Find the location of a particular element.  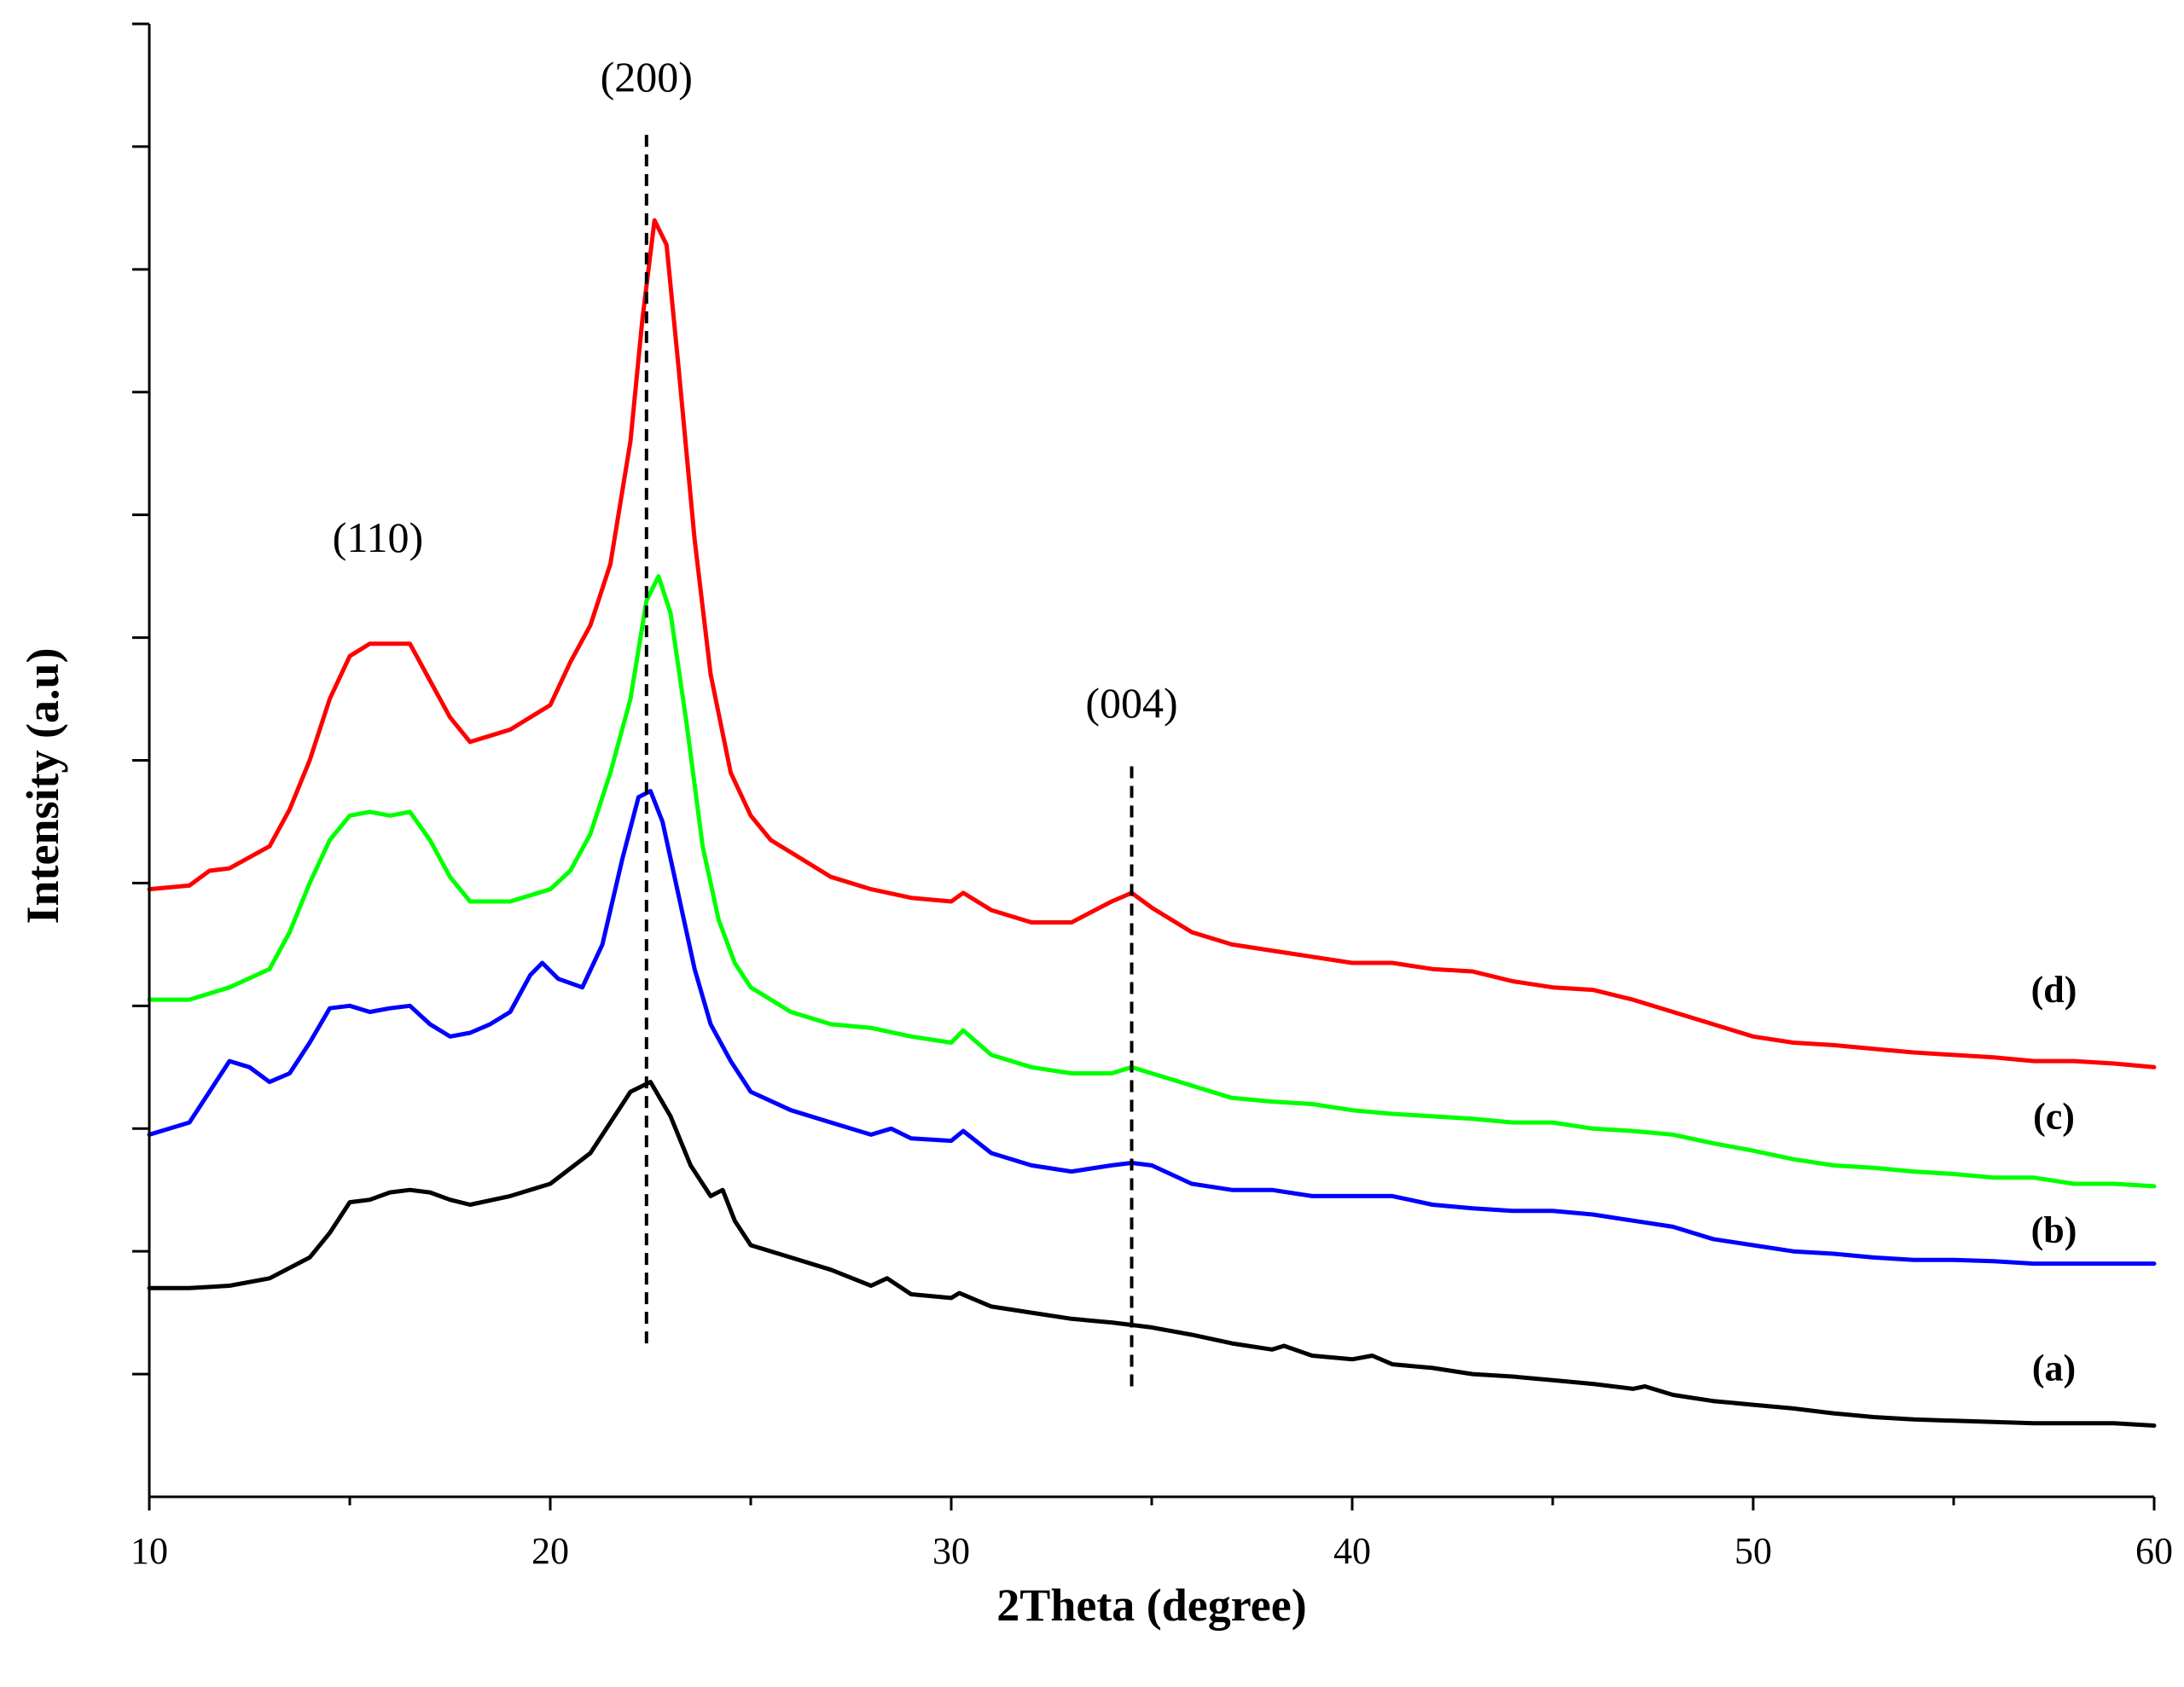

x-axis-ticks: 10 20 30 40 50 60 is located at coordinates (1152, 1534).